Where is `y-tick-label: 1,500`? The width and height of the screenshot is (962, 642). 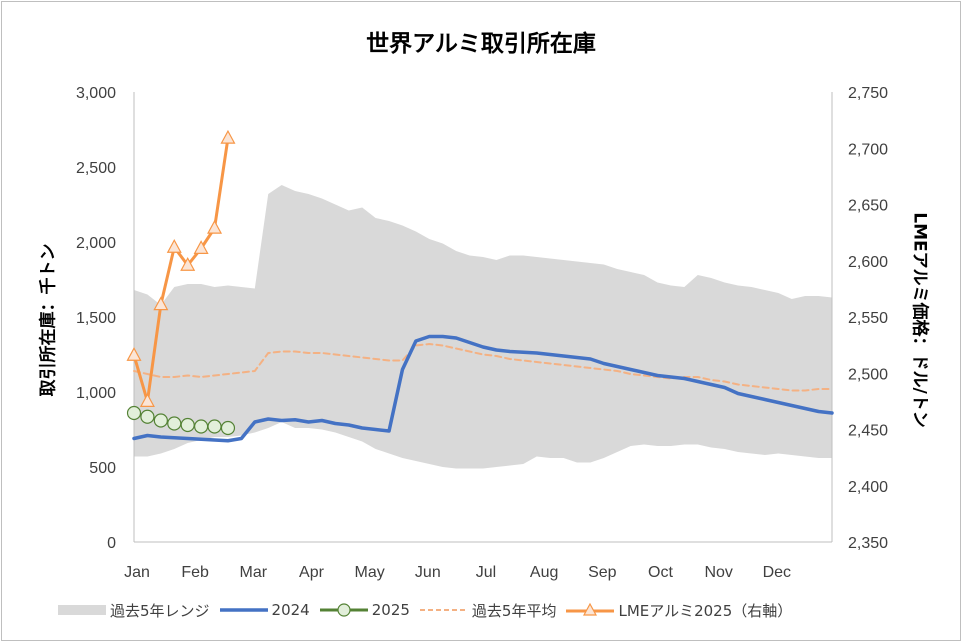
y-tick-label: 1,500 is located at coordinates (96, 318).